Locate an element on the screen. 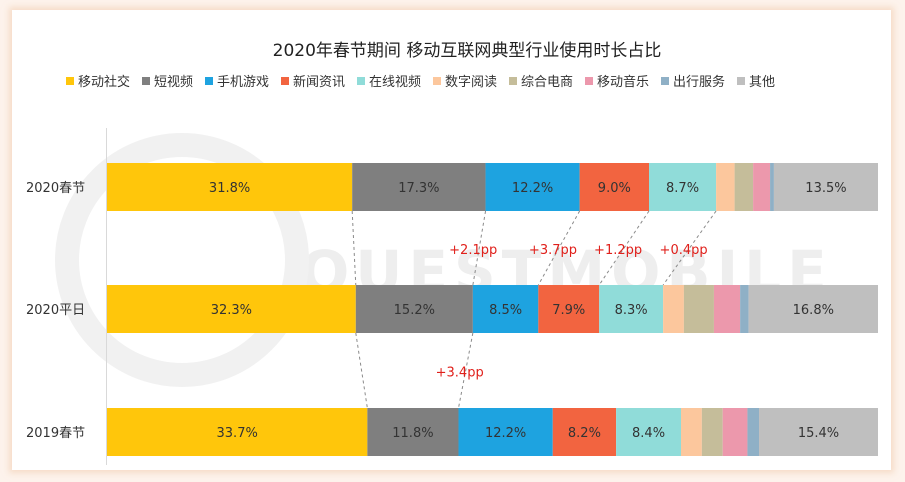  value-label: 8.2% is located at coordinates (584, 433).